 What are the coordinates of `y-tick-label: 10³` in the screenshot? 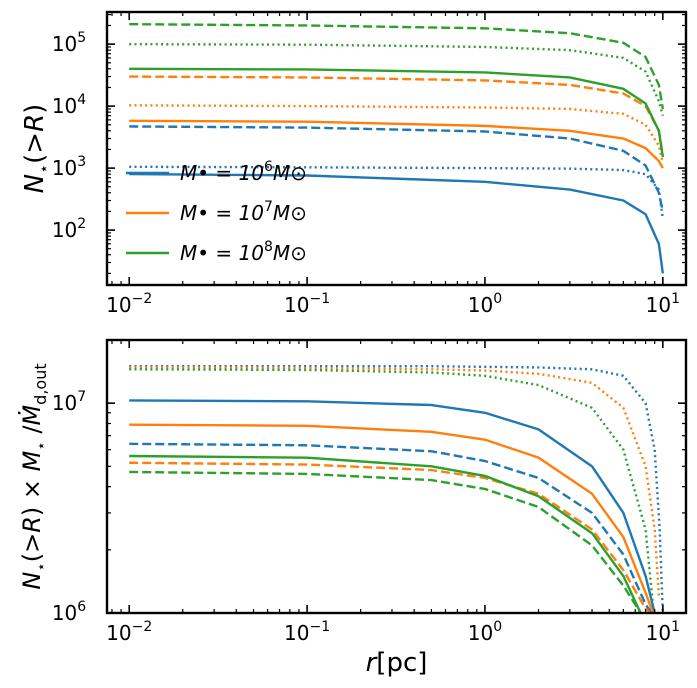 It's located at (69, 167).